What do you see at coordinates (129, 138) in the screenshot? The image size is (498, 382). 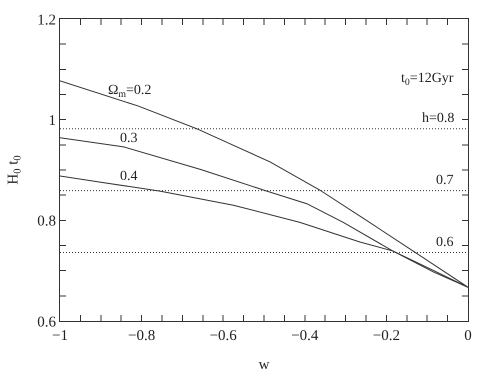 I see `series-label: 0.3` at bounding box center [129, 138].